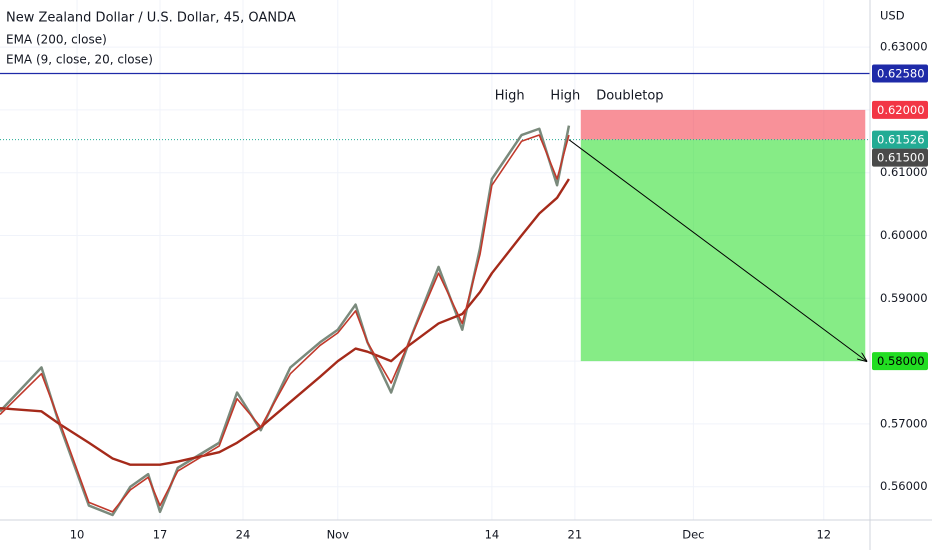 The image size is (932, 550). I want to click on price-label: 0.61500, so click(901, 158).